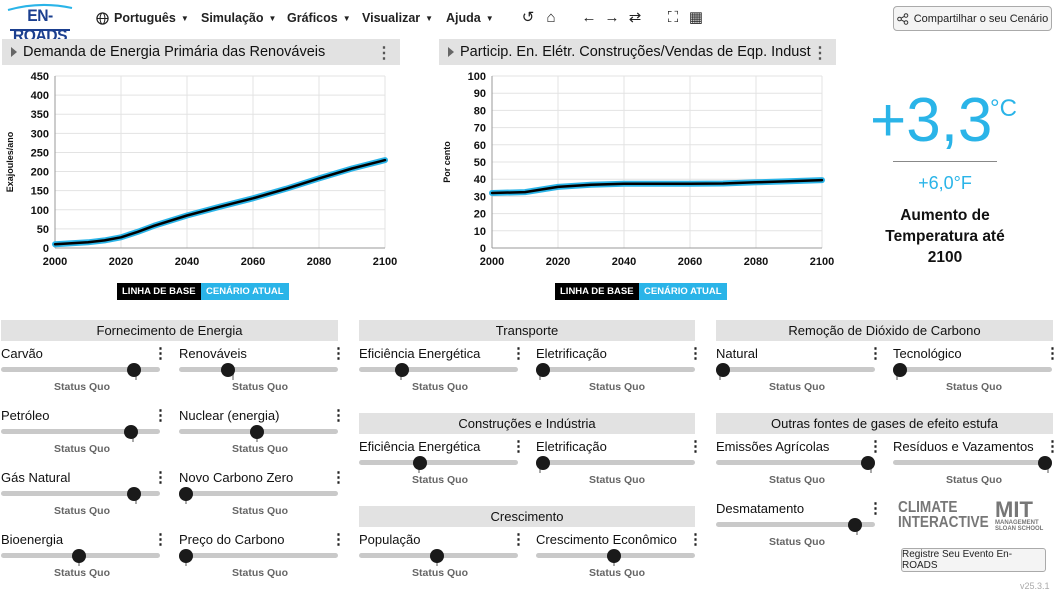  What do you see at coordinates (943, 515) in the screenshot?
I see `climate-interactive-logo: CLIMATE INTERACTIVE` at bounding box center [943, 515].